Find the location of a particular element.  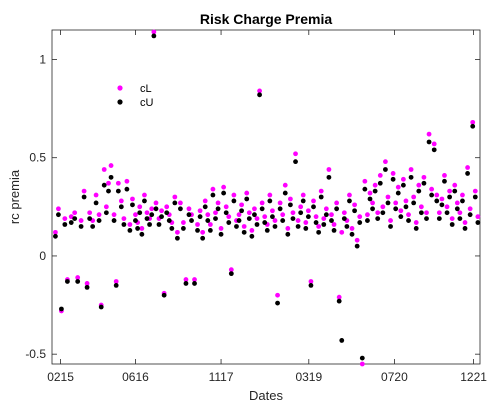

legend-label-cU: cU is located at coordinates (147, 103).